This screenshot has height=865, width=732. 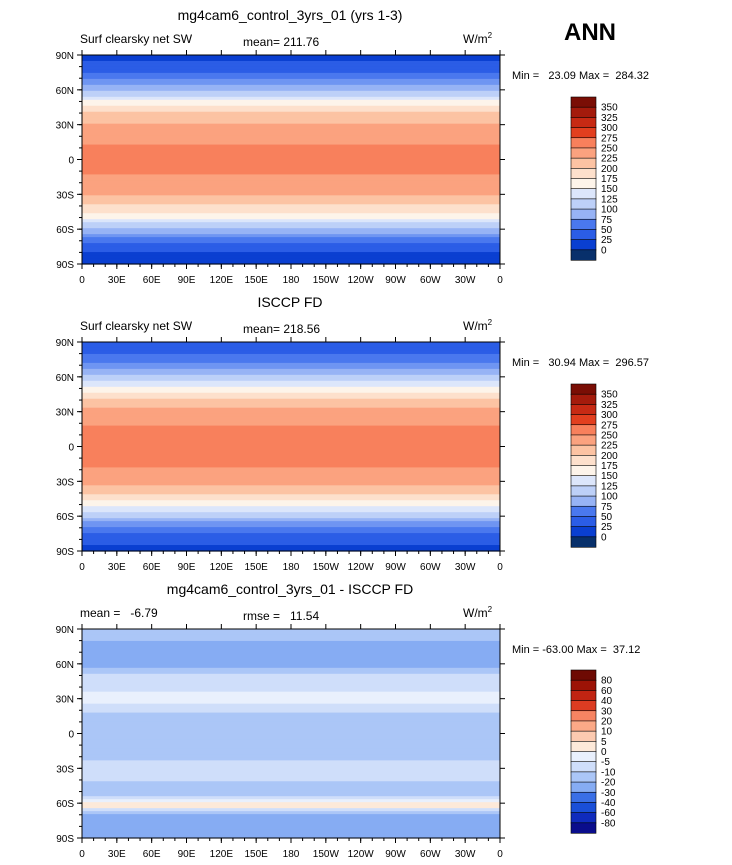 I want to click on x-tick-label: 30E, so click(x=117, y=280).